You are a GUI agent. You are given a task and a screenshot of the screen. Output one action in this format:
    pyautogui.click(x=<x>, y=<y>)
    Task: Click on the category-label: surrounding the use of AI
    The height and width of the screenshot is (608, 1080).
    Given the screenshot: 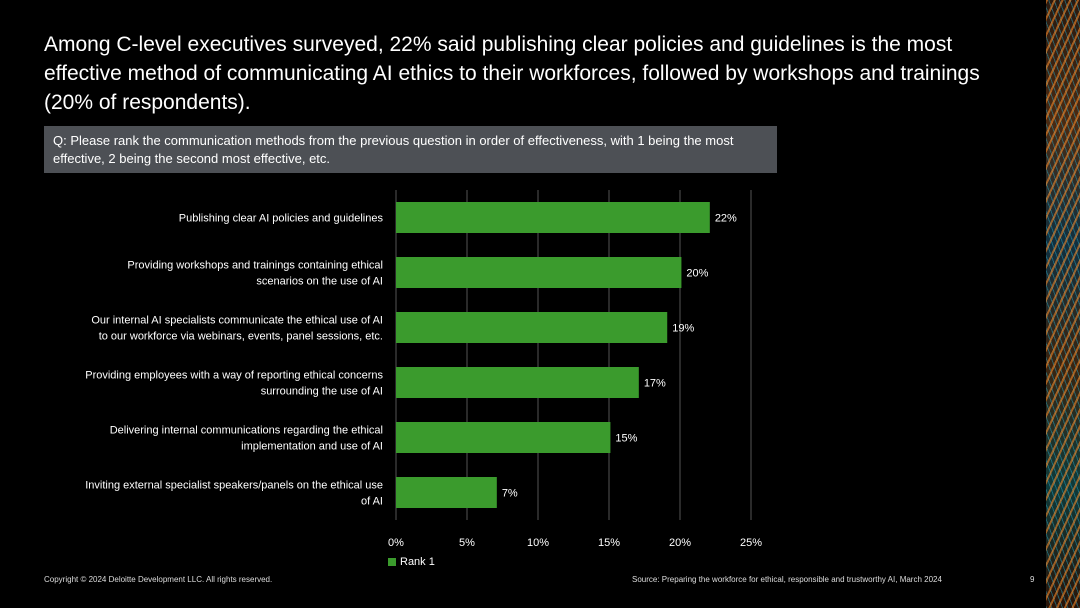 What is the action you would take?
    pyautogui.click(x=322, y=392)
    